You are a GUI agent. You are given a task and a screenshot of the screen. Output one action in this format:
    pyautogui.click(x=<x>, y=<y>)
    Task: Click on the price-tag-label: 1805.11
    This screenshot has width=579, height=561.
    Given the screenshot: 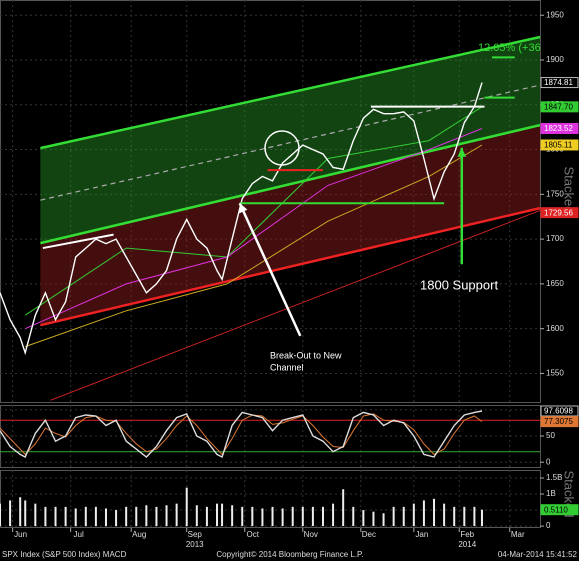 What is the action you would take?
    pyautogui.click(x=558, y=145)
    